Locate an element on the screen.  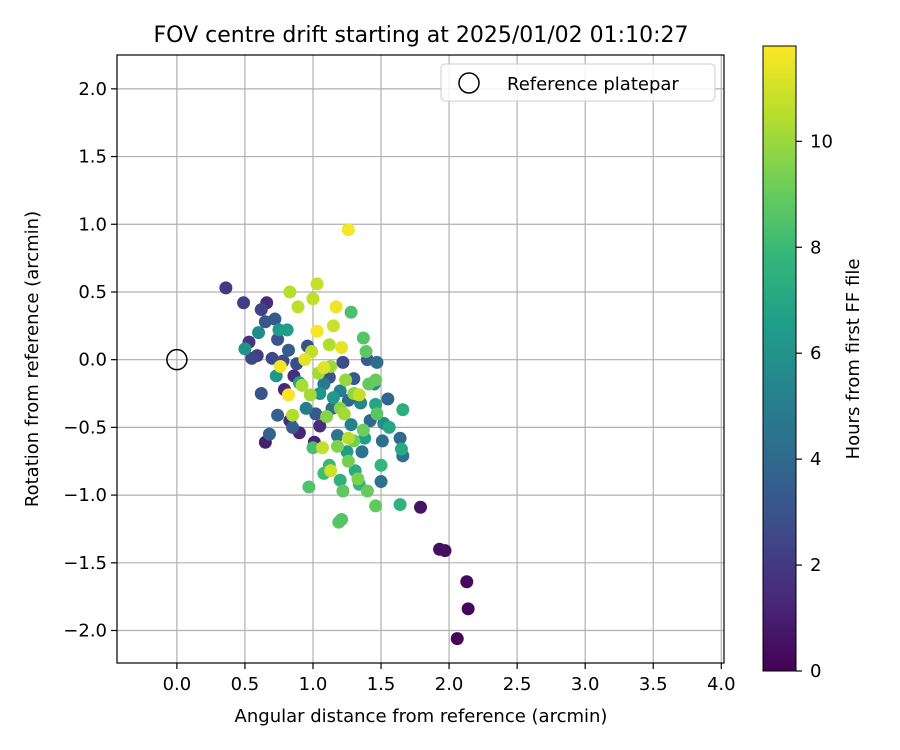
x-tick-label: 3.5 is located at coordinates (653, 684).